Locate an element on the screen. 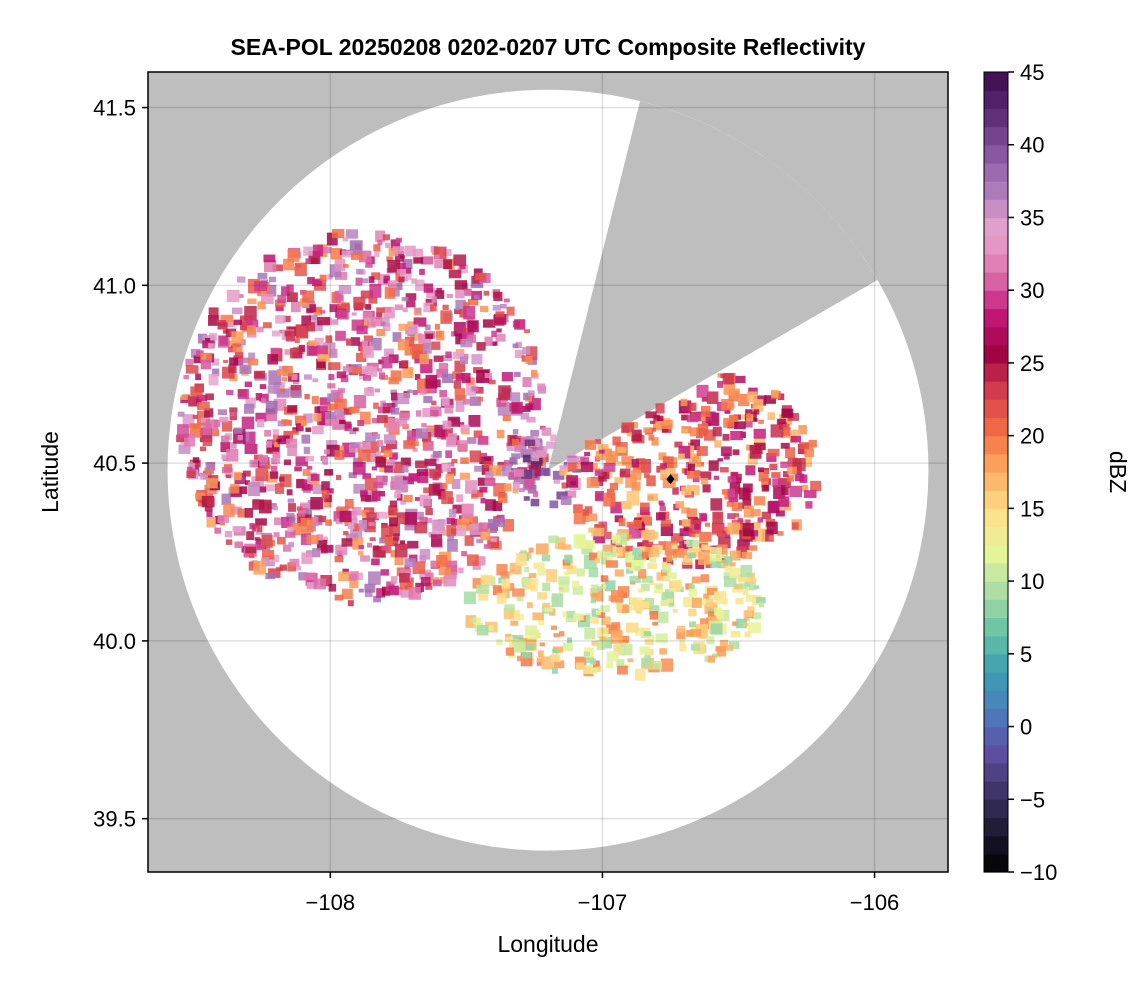 This screenshot has width=1146, height=990. colorbar-tick-label: −10 is located at coordinates (1038, 872).